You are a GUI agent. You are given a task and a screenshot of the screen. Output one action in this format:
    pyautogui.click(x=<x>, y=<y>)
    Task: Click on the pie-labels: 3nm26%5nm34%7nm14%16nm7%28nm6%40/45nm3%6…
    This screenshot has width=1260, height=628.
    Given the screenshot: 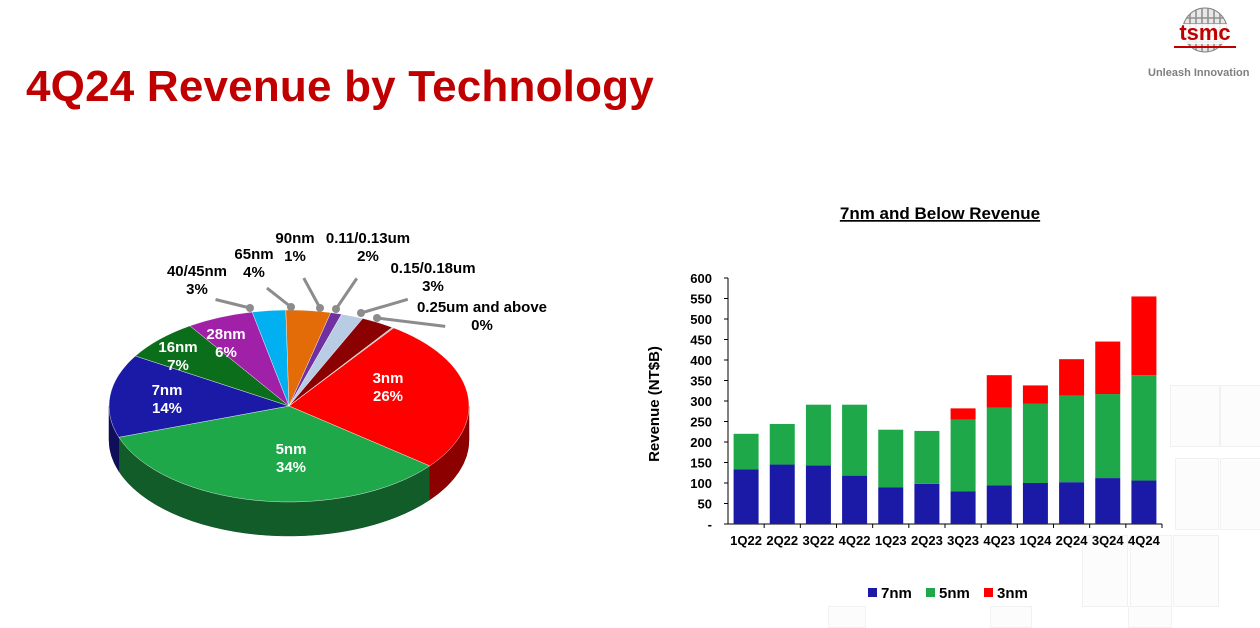 What is the action you would take?
    pyautogui.click(x=349, y=353)
    